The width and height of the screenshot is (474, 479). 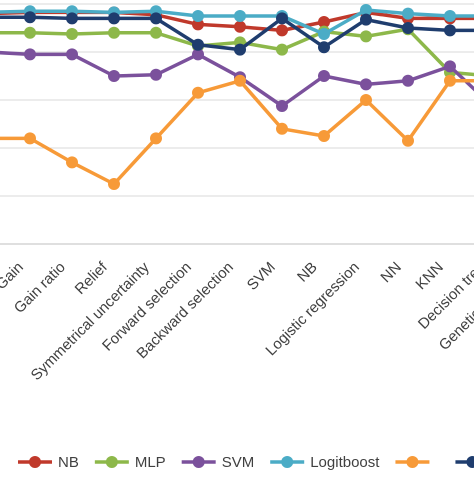 I want to click on legend-label: SVM, so click(x=238, y=462).